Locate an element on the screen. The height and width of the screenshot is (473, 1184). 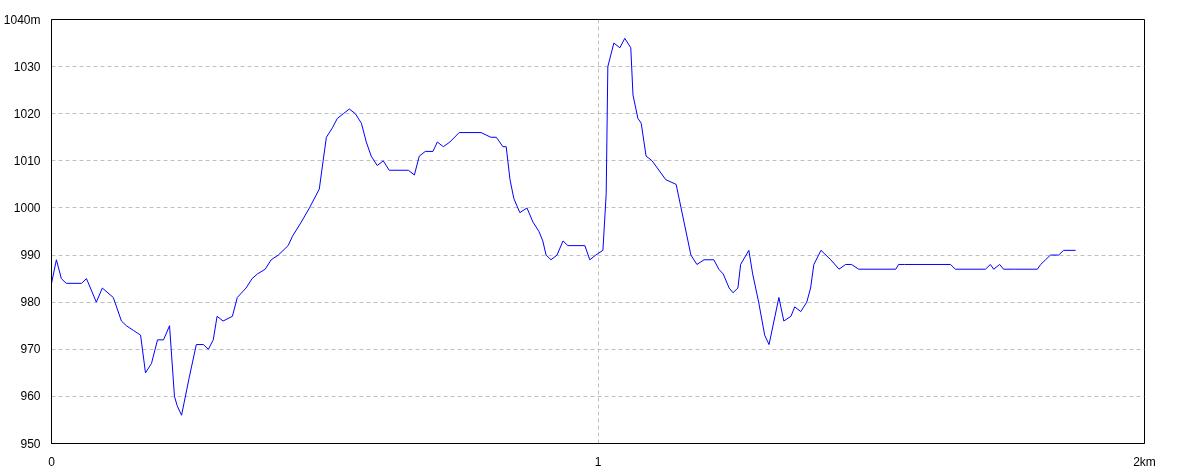
y-tick-label: 990 is located at coordinates (30, 255).